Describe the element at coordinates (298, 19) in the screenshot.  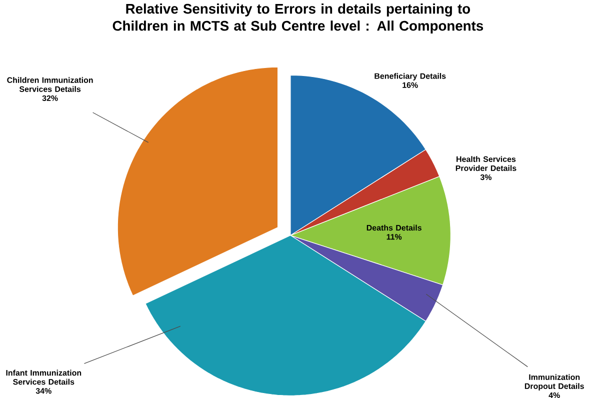
I see `chart-title: Relative Sensitivity to Errors in details pertaining to Children in MCTS at Sub Centre level : All Components` at that location.